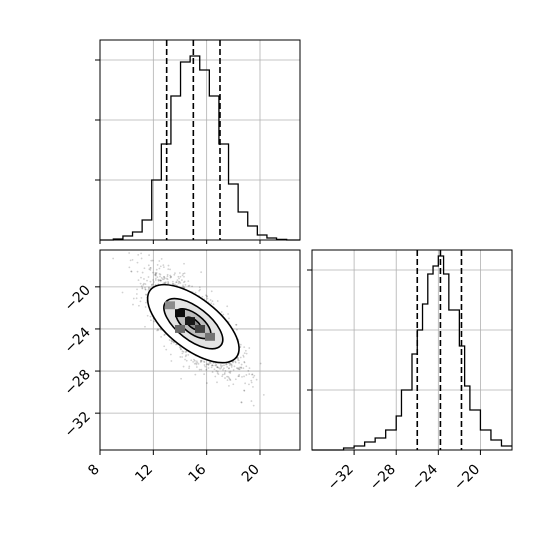 This screenshot has width=550, height=550. What do you see at coordinates (251, 474) in the screenshot?
I see `x-tick-label: 20` at bounding box center [251, 474].